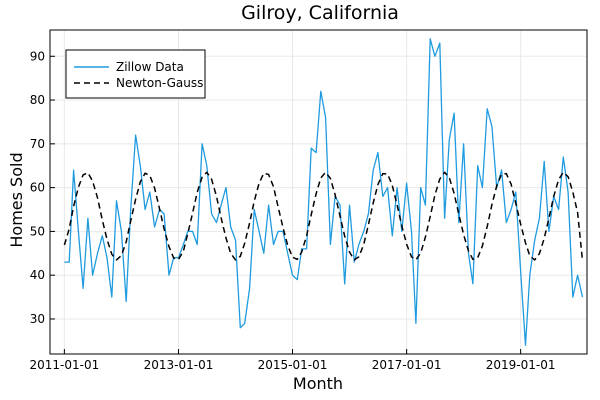  What do you see at coordinates (37, 144) in the screenshot?
I see `y-tick-label: 70` at bounding box center [37, 144].